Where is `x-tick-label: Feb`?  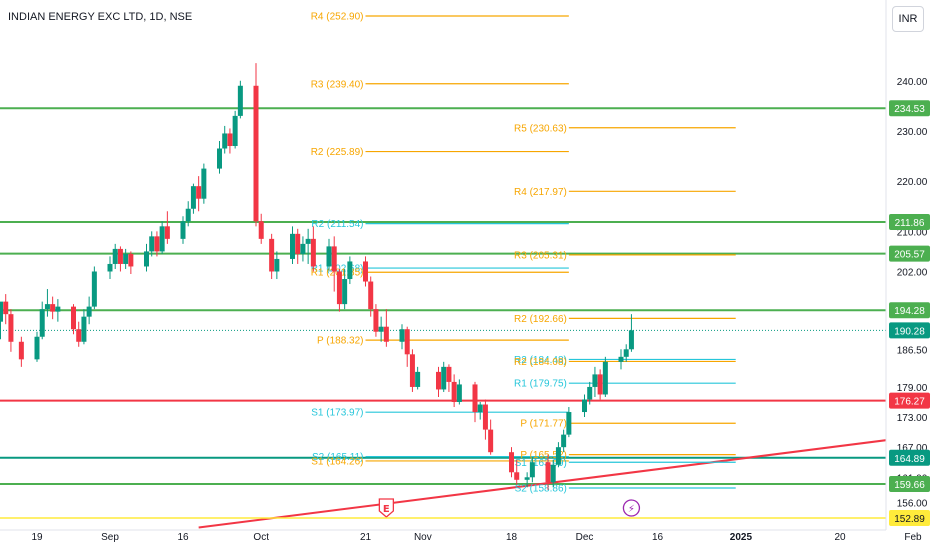 x-tick-label: Feb is located at coordinates (913, 537).